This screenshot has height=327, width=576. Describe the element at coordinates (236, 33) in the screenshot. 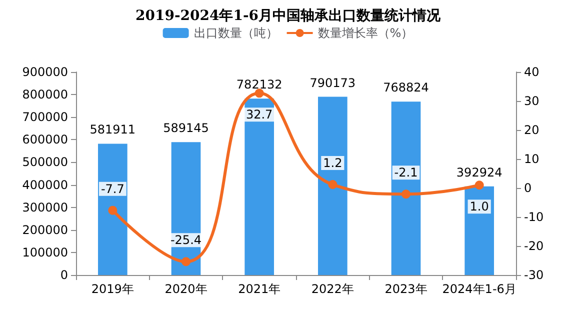

I see `legend-label: 出口数量（吨）` at that location.